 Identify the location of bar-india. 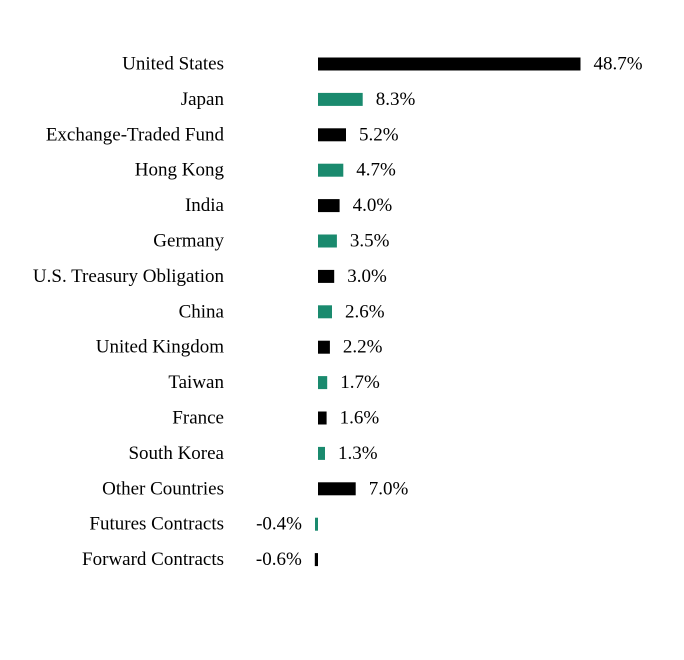
(329, 206).